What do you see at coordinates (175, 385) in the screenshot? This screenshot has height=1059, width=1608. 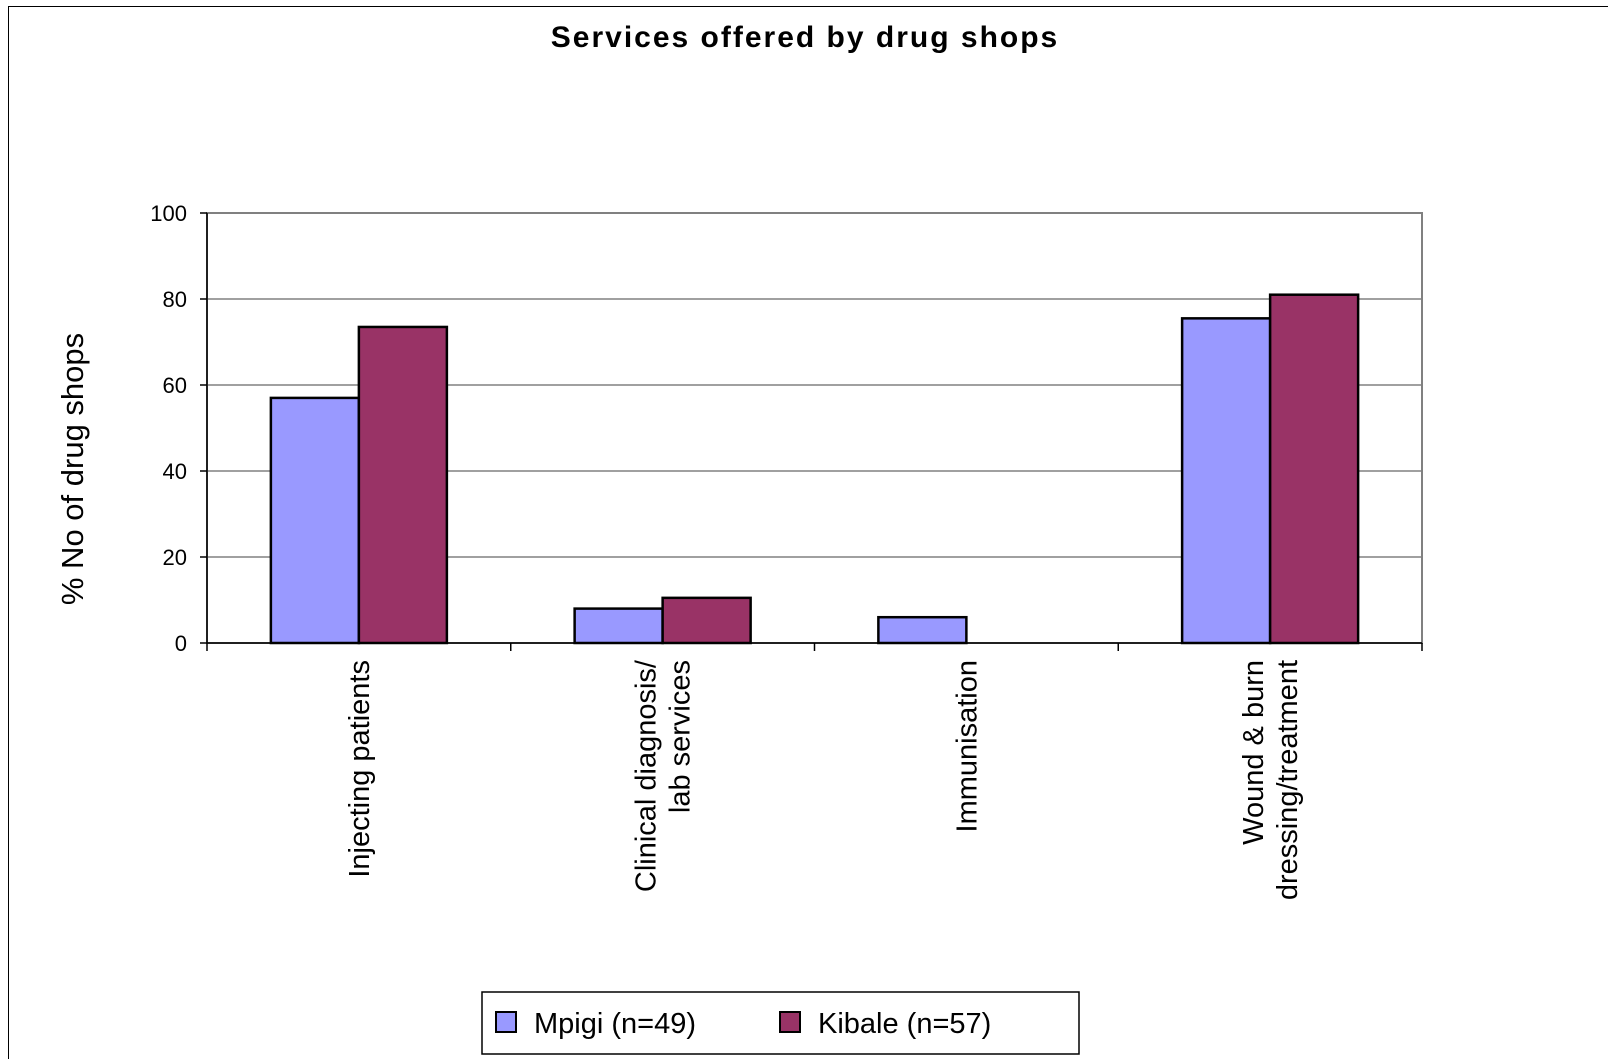 I see `y-tick-label: 60` at bounding box center [175, 385].